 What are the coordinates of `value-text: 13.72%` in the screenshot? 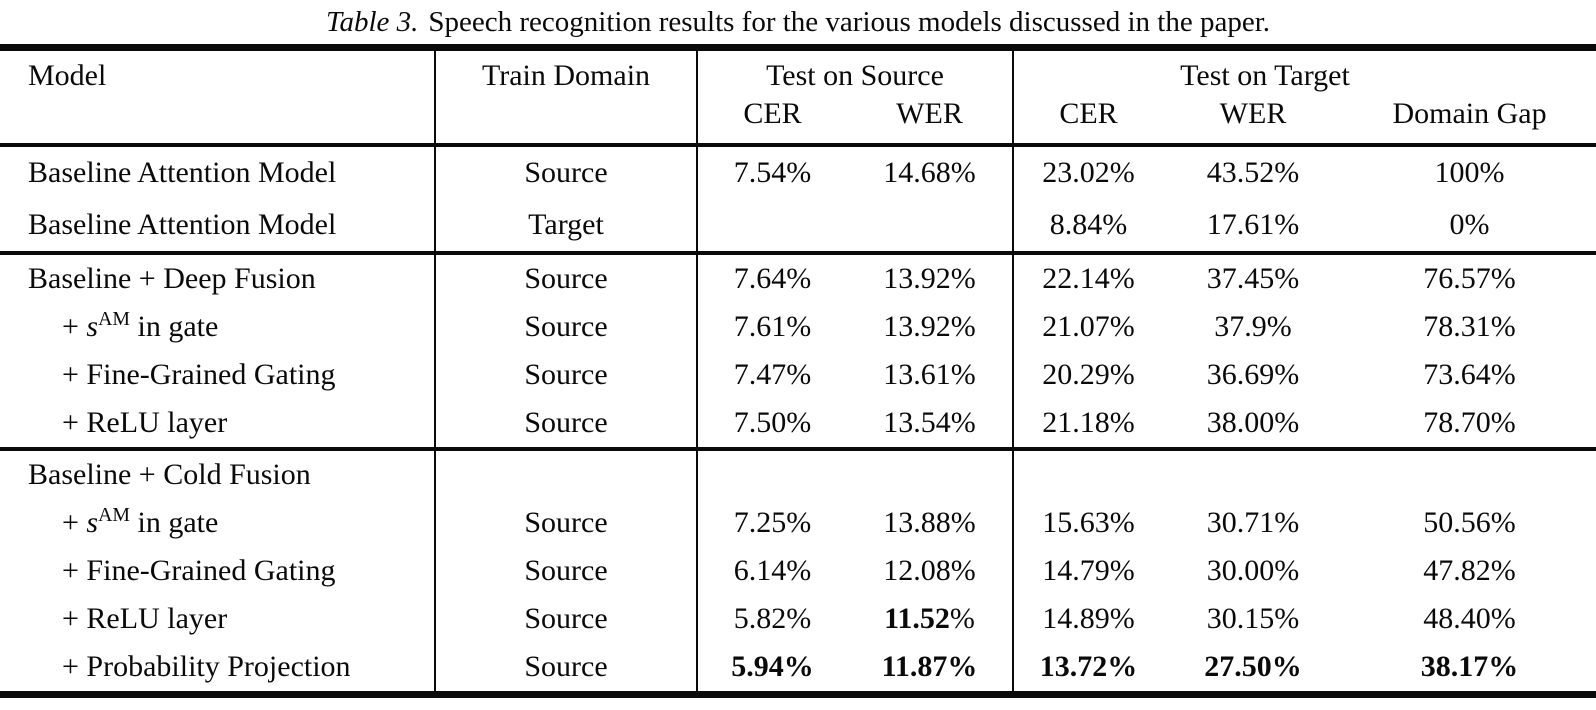 It's located at (1088, 666).